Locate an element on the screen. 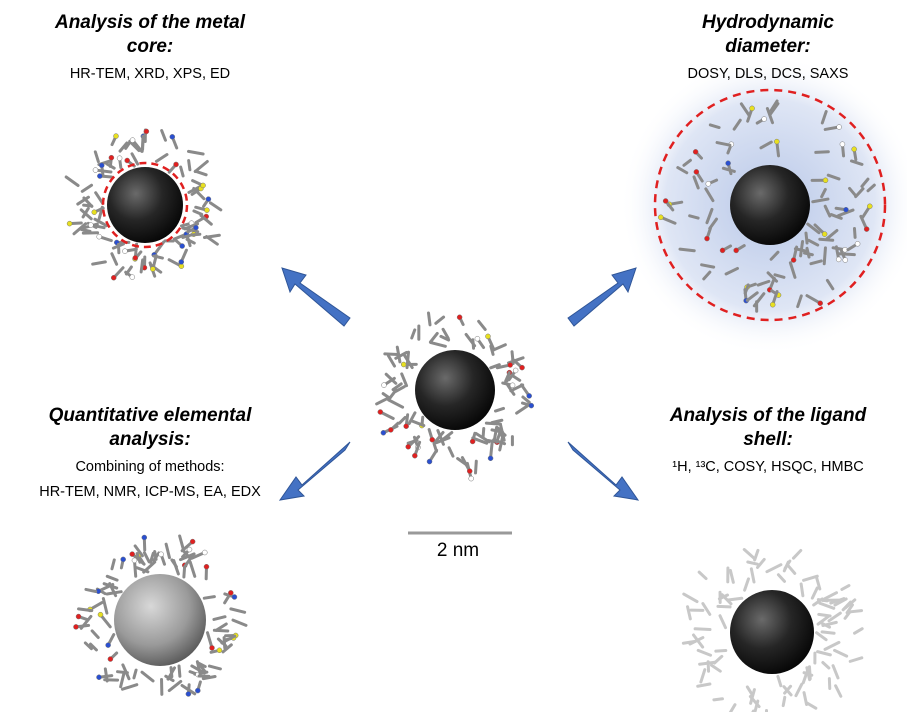  panel-methods: Combining of methods: is located at coordinates (149, 467).